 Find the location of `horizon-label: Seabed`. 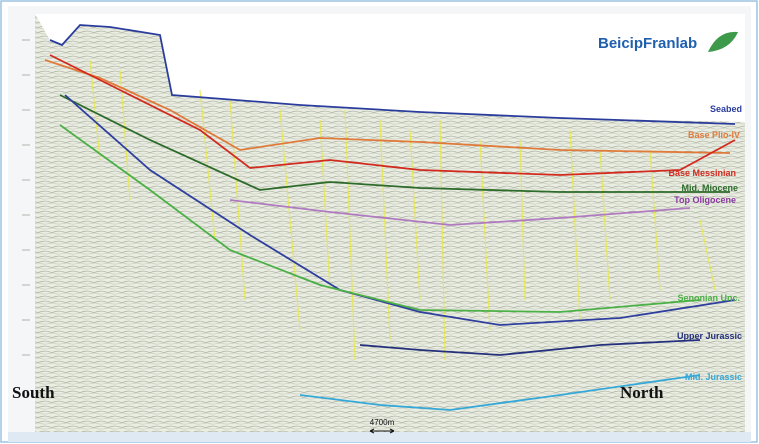

horizon-label: Seabed is located at coordinates (726, 109).